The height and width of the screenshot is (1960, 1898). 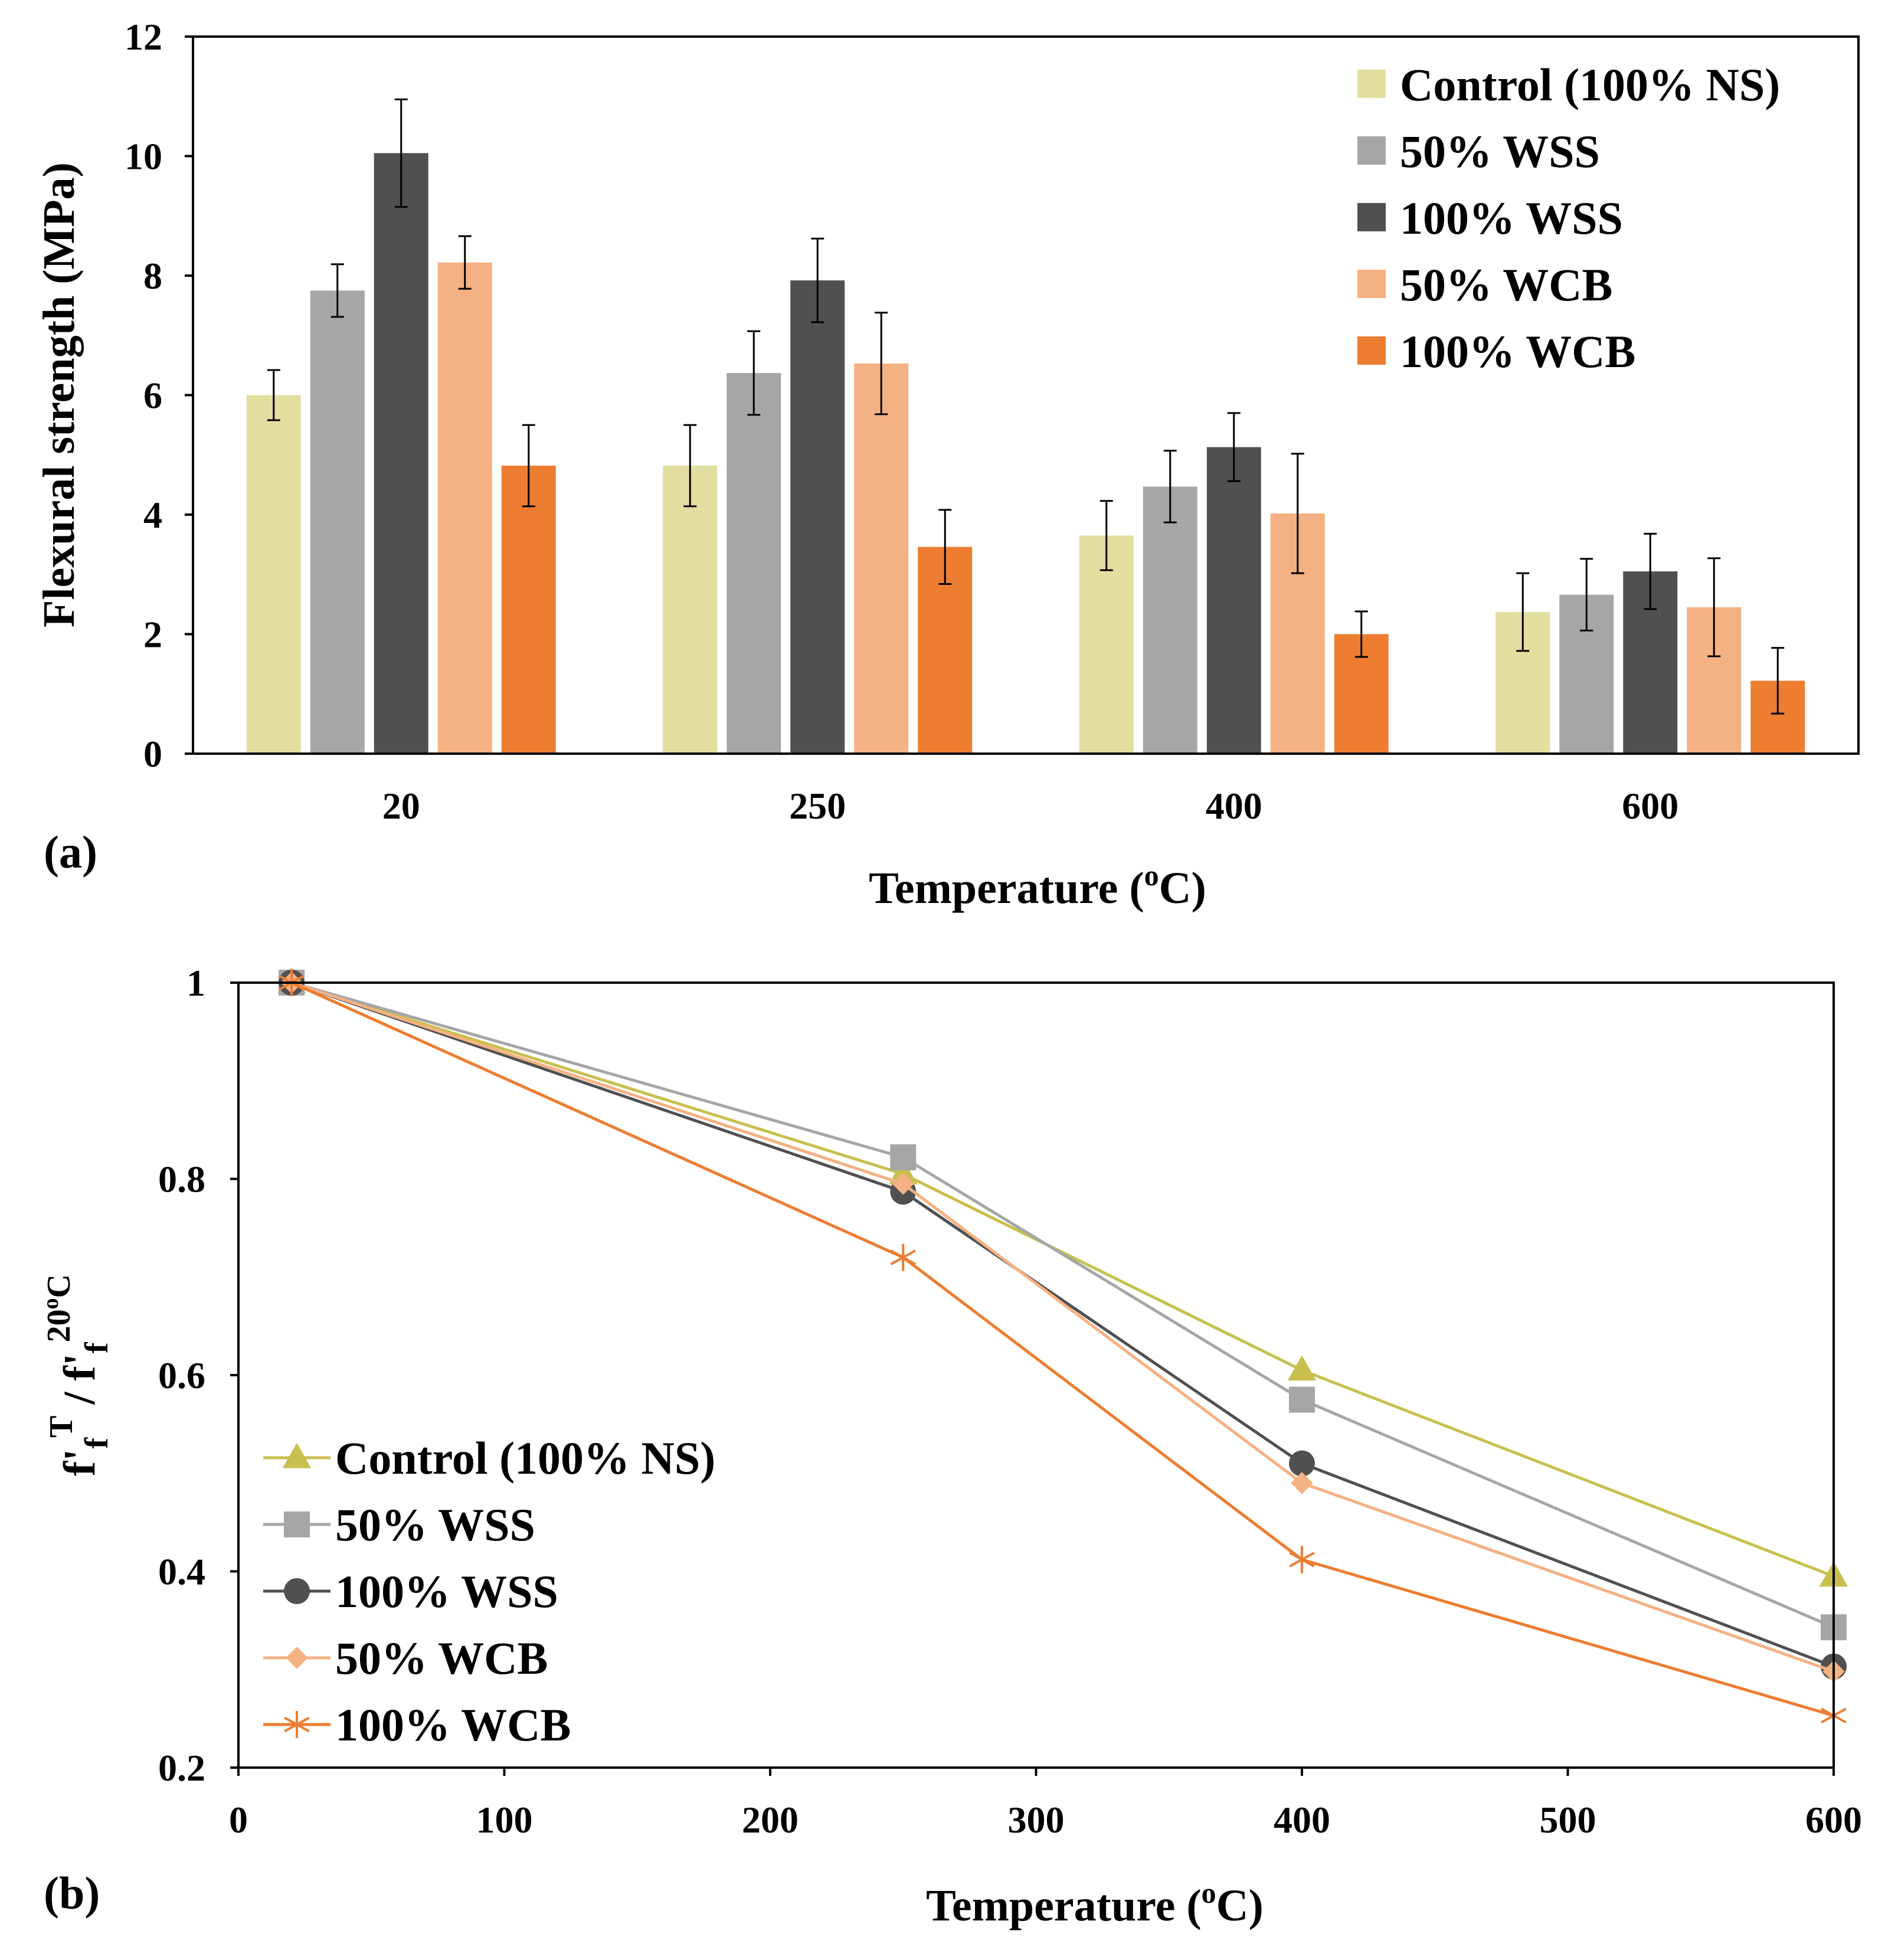 What do you see at coordinates (401, 806) in the screenshot?
I see `bar-x-tick-label: 20` at bounding box center [401, 806].